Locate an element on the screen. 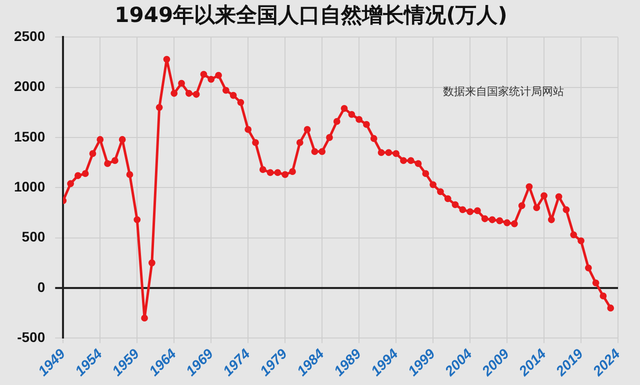 Image resolution: width=640 pixels, height=385 pixels. annotation: 数据来自国家统计局网站 is located at coordinates (503, 91).